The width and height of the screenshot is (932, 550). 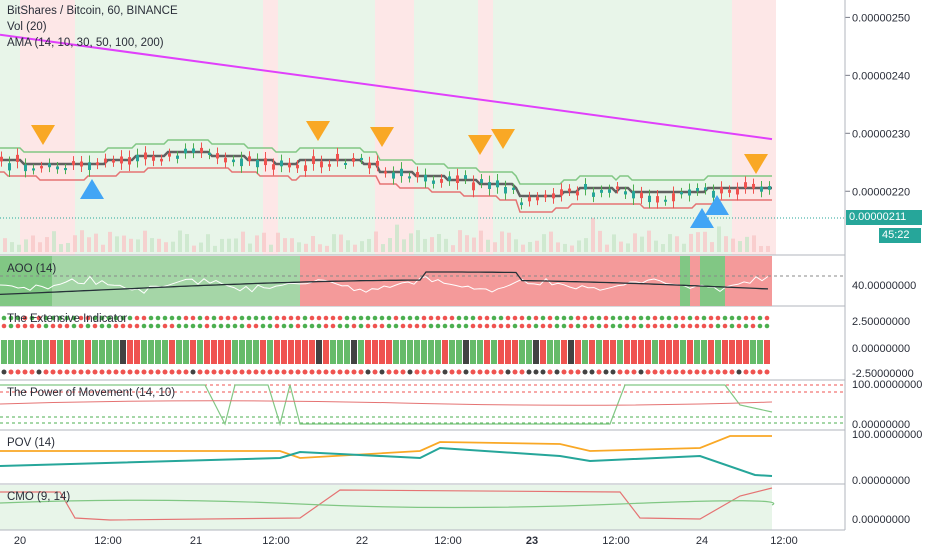 What do you see at coordinates (881, 18) in the screenshot?
I see `price-tick-label: 0.00000250` at bounding box center [881, 18].